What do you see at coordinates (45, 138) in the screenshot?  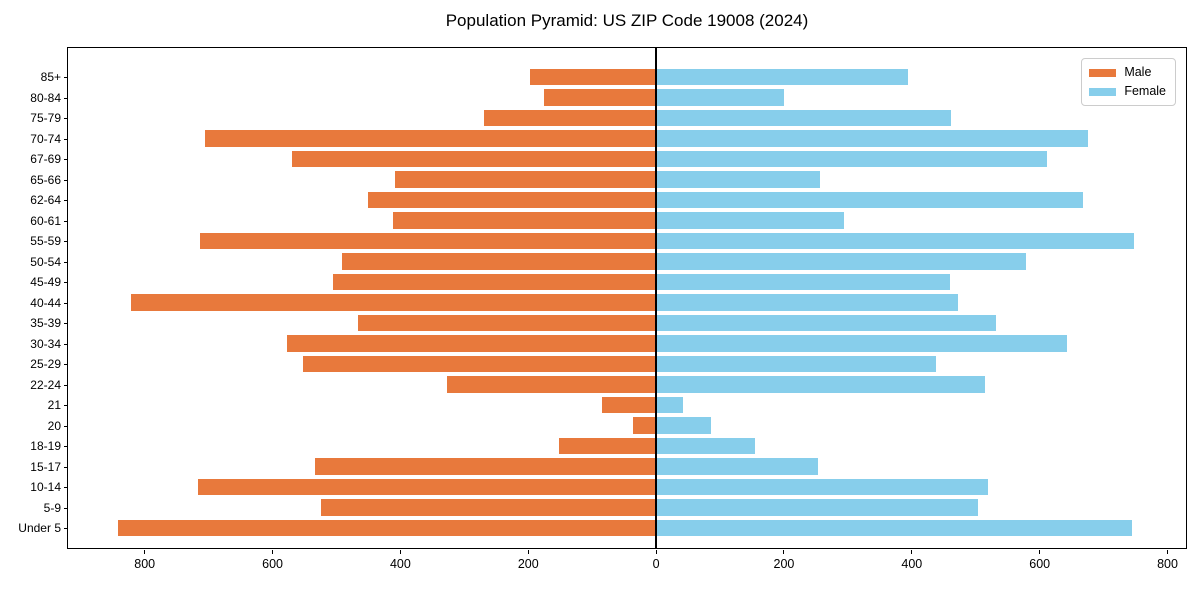 I see `y-axis-label-70-74: 70-74` at bounding box center [45, 138].